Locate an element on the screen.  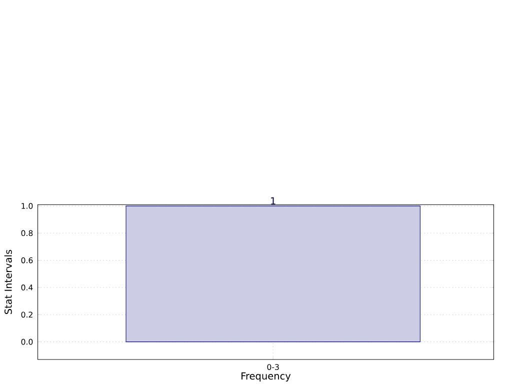
y-axis-title: Stat Intervals is located at coordinates (8, 282).